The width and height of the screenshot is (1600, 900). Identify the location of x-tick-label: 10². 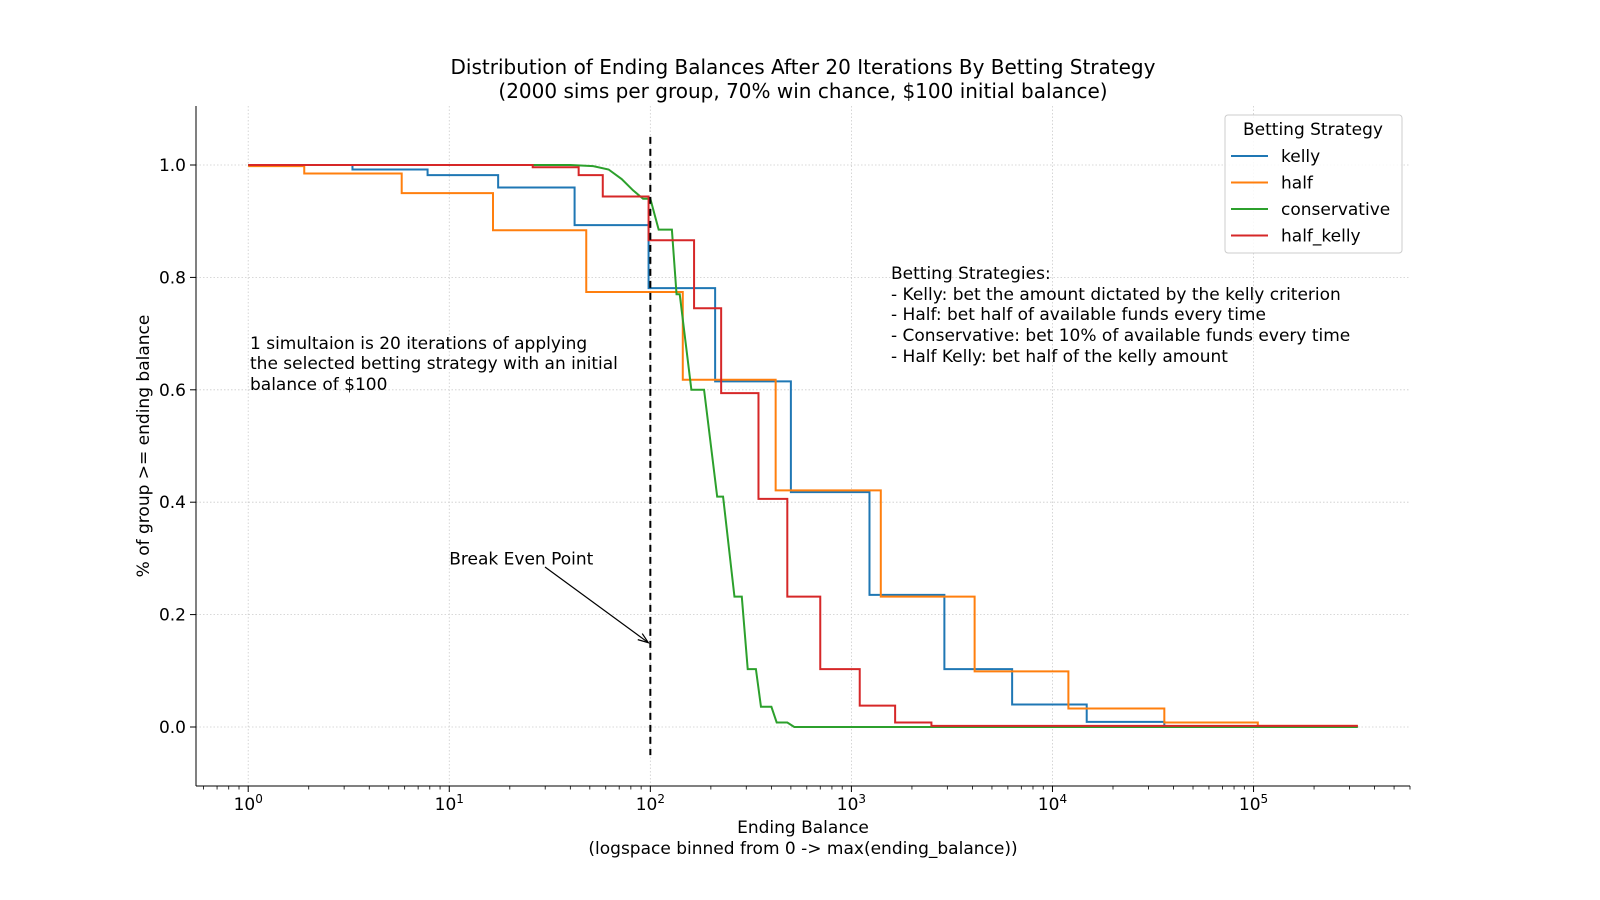
(650, 803).